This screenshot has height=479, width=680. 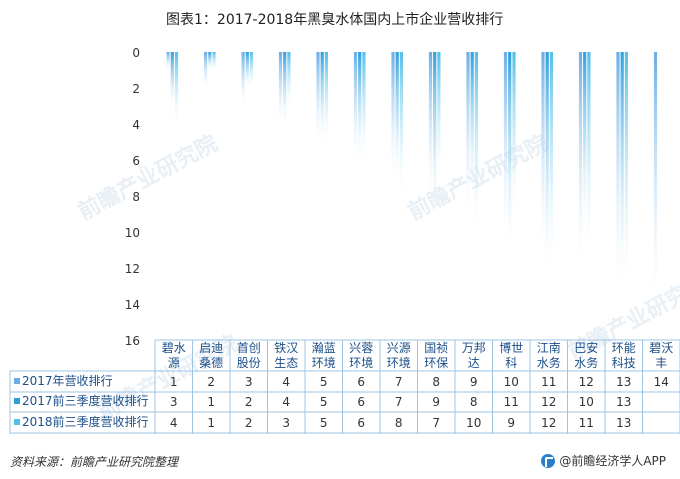 What do you see at coordinates (511, 347) in the screenshot?
I see `x-category-label: 博世` at bounding box center [511, 347].